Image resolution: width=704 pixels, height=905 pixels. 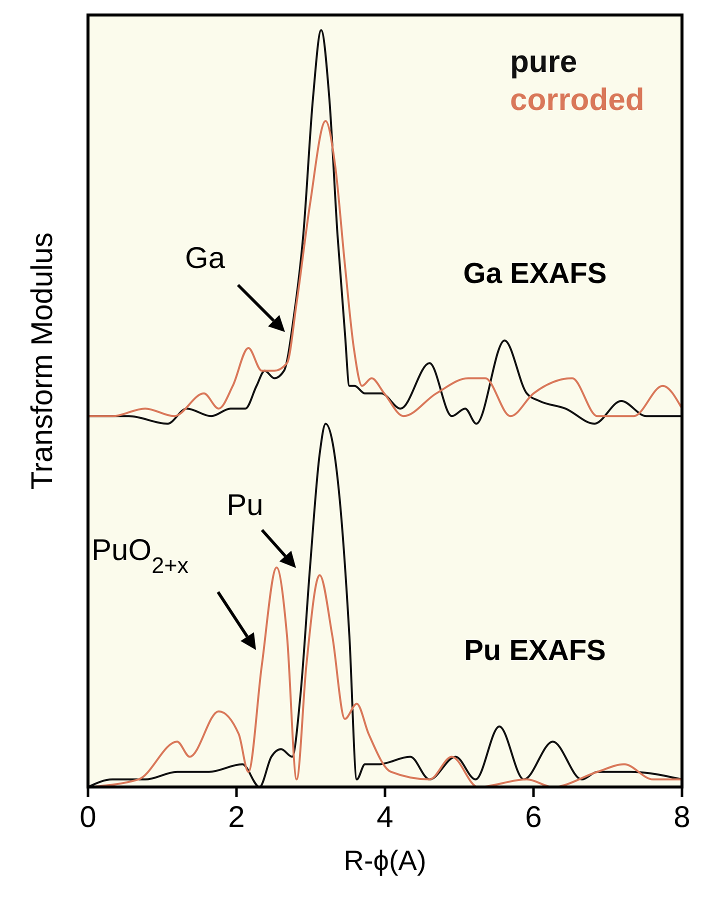 I want to click on x-axis-title: R-ϕ(A), so click(x=385, y=860).